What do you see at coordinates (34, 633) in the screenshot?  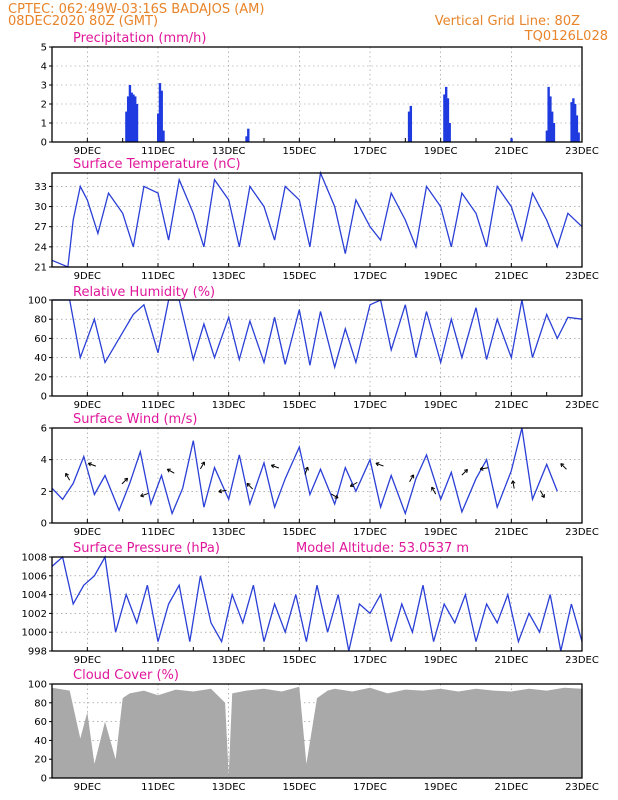 I see `y-tick-label: 1000` at bounding box center [34, 633].